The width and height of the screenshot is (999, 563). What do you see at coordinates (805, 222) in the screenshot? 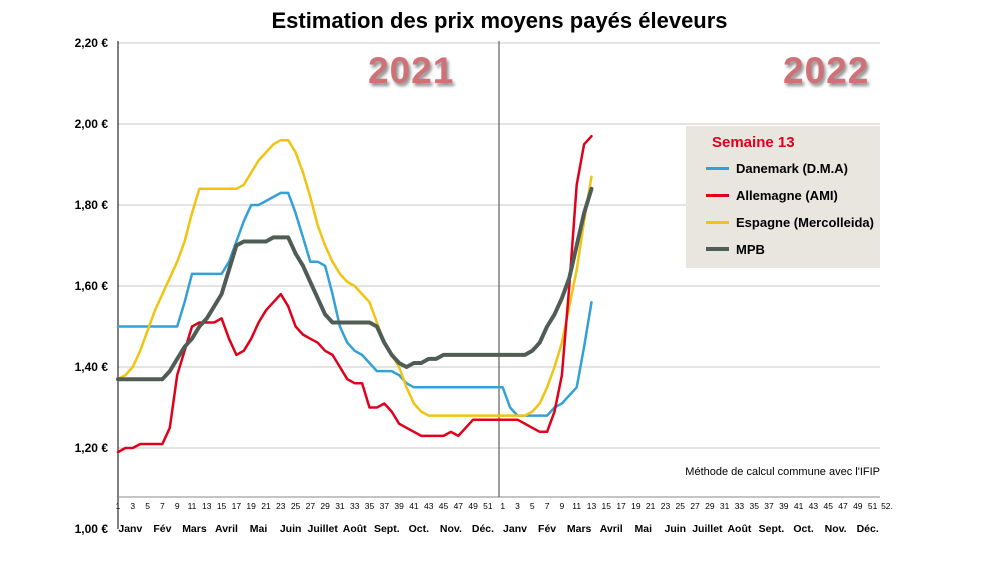
I see `legend-label-espagne: Espagne (Mercolleida)` at bounding box center [805, 222].